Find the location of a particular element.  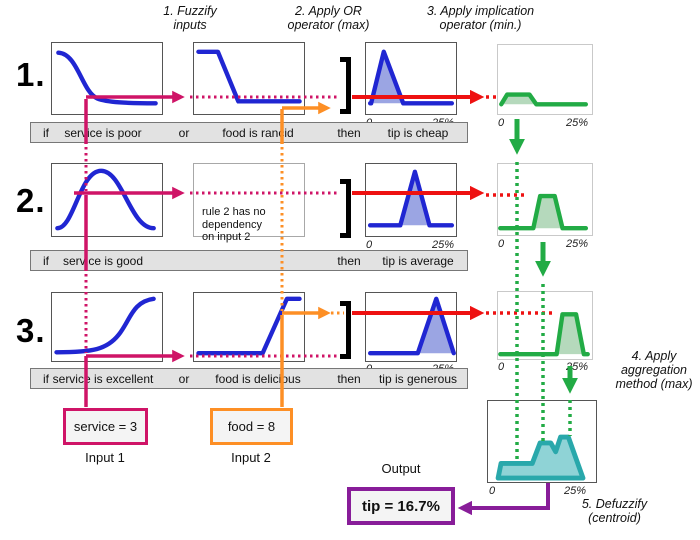

rule3-then: then is located at coordinates (349, 379).